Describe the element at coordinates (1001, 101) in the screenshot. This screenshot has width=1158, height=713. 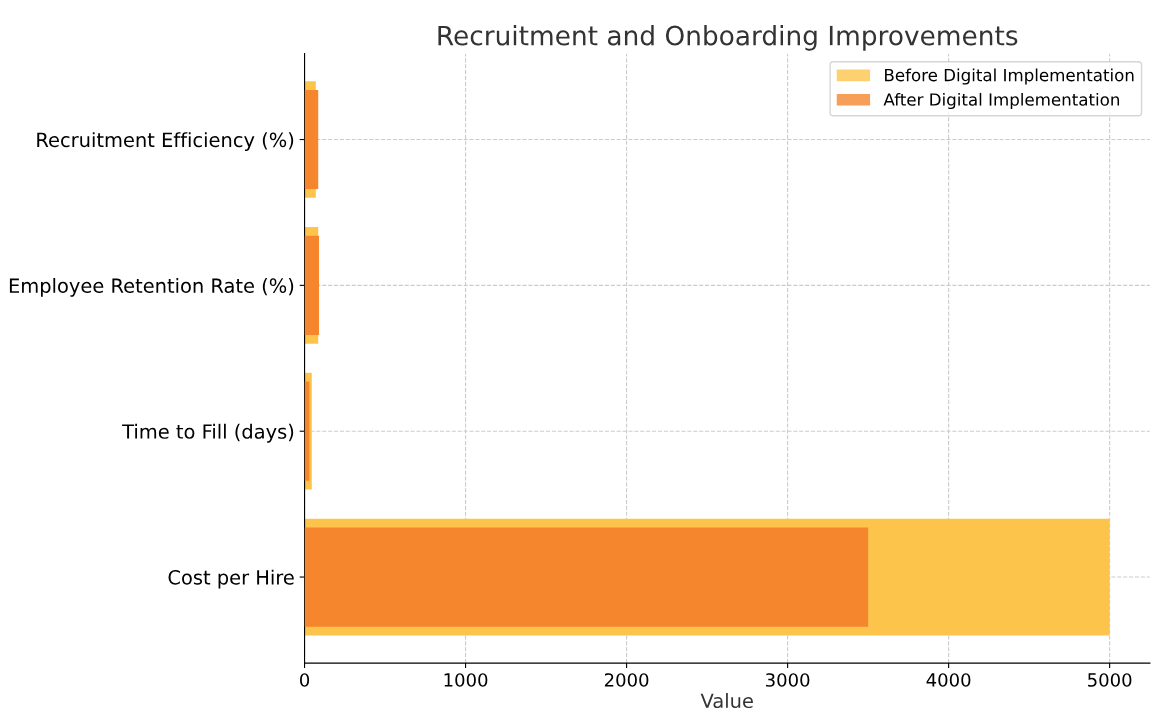
I see `legend-label: After Digital Implementation` at that location.